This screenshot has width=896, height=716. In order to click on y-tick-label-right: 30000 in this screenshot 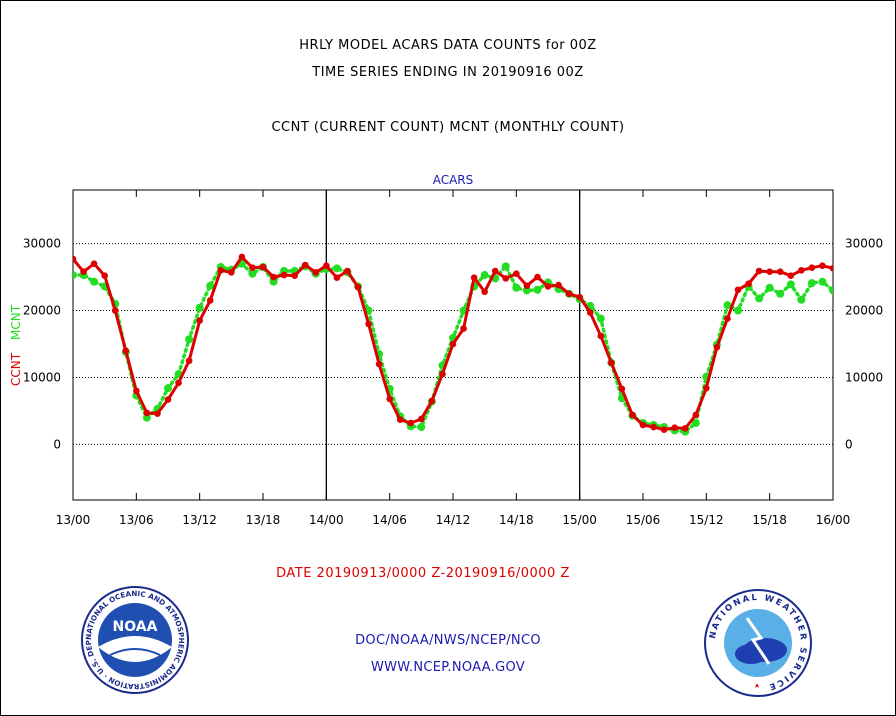, I will do `click(864, 244)`.